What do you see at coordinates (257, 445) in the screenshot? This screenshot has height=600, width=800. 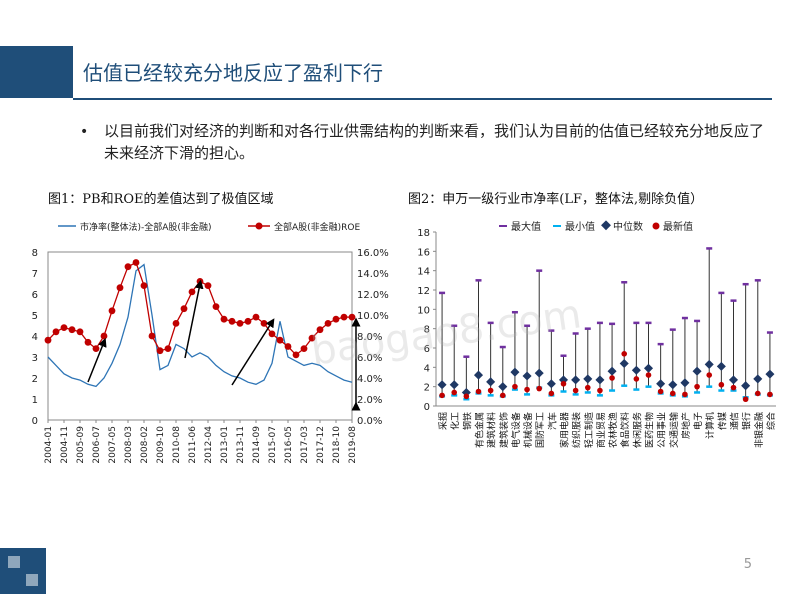 I see `x-tick-label: 2014-09` at bounding box center [257, 445].